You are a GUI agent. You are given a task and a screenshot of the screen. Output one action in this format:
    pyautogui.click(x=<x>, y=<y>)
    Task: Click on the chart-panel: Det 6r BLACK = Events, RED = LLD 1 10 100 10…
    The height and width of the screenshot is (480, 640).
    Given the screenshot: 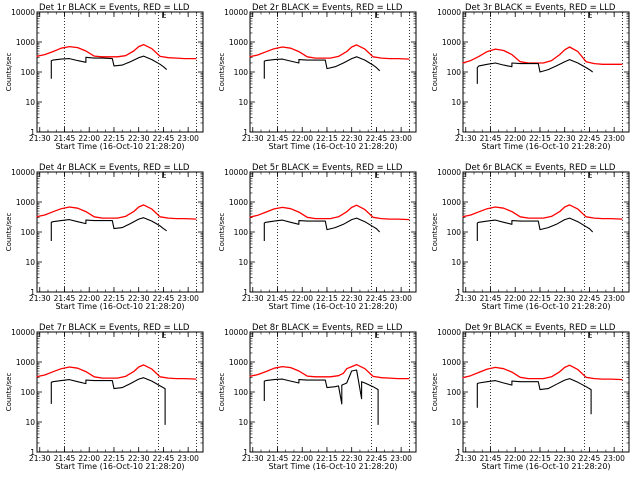 What is the action you would take?
    pyautogui.click(x=530, y=237)
    